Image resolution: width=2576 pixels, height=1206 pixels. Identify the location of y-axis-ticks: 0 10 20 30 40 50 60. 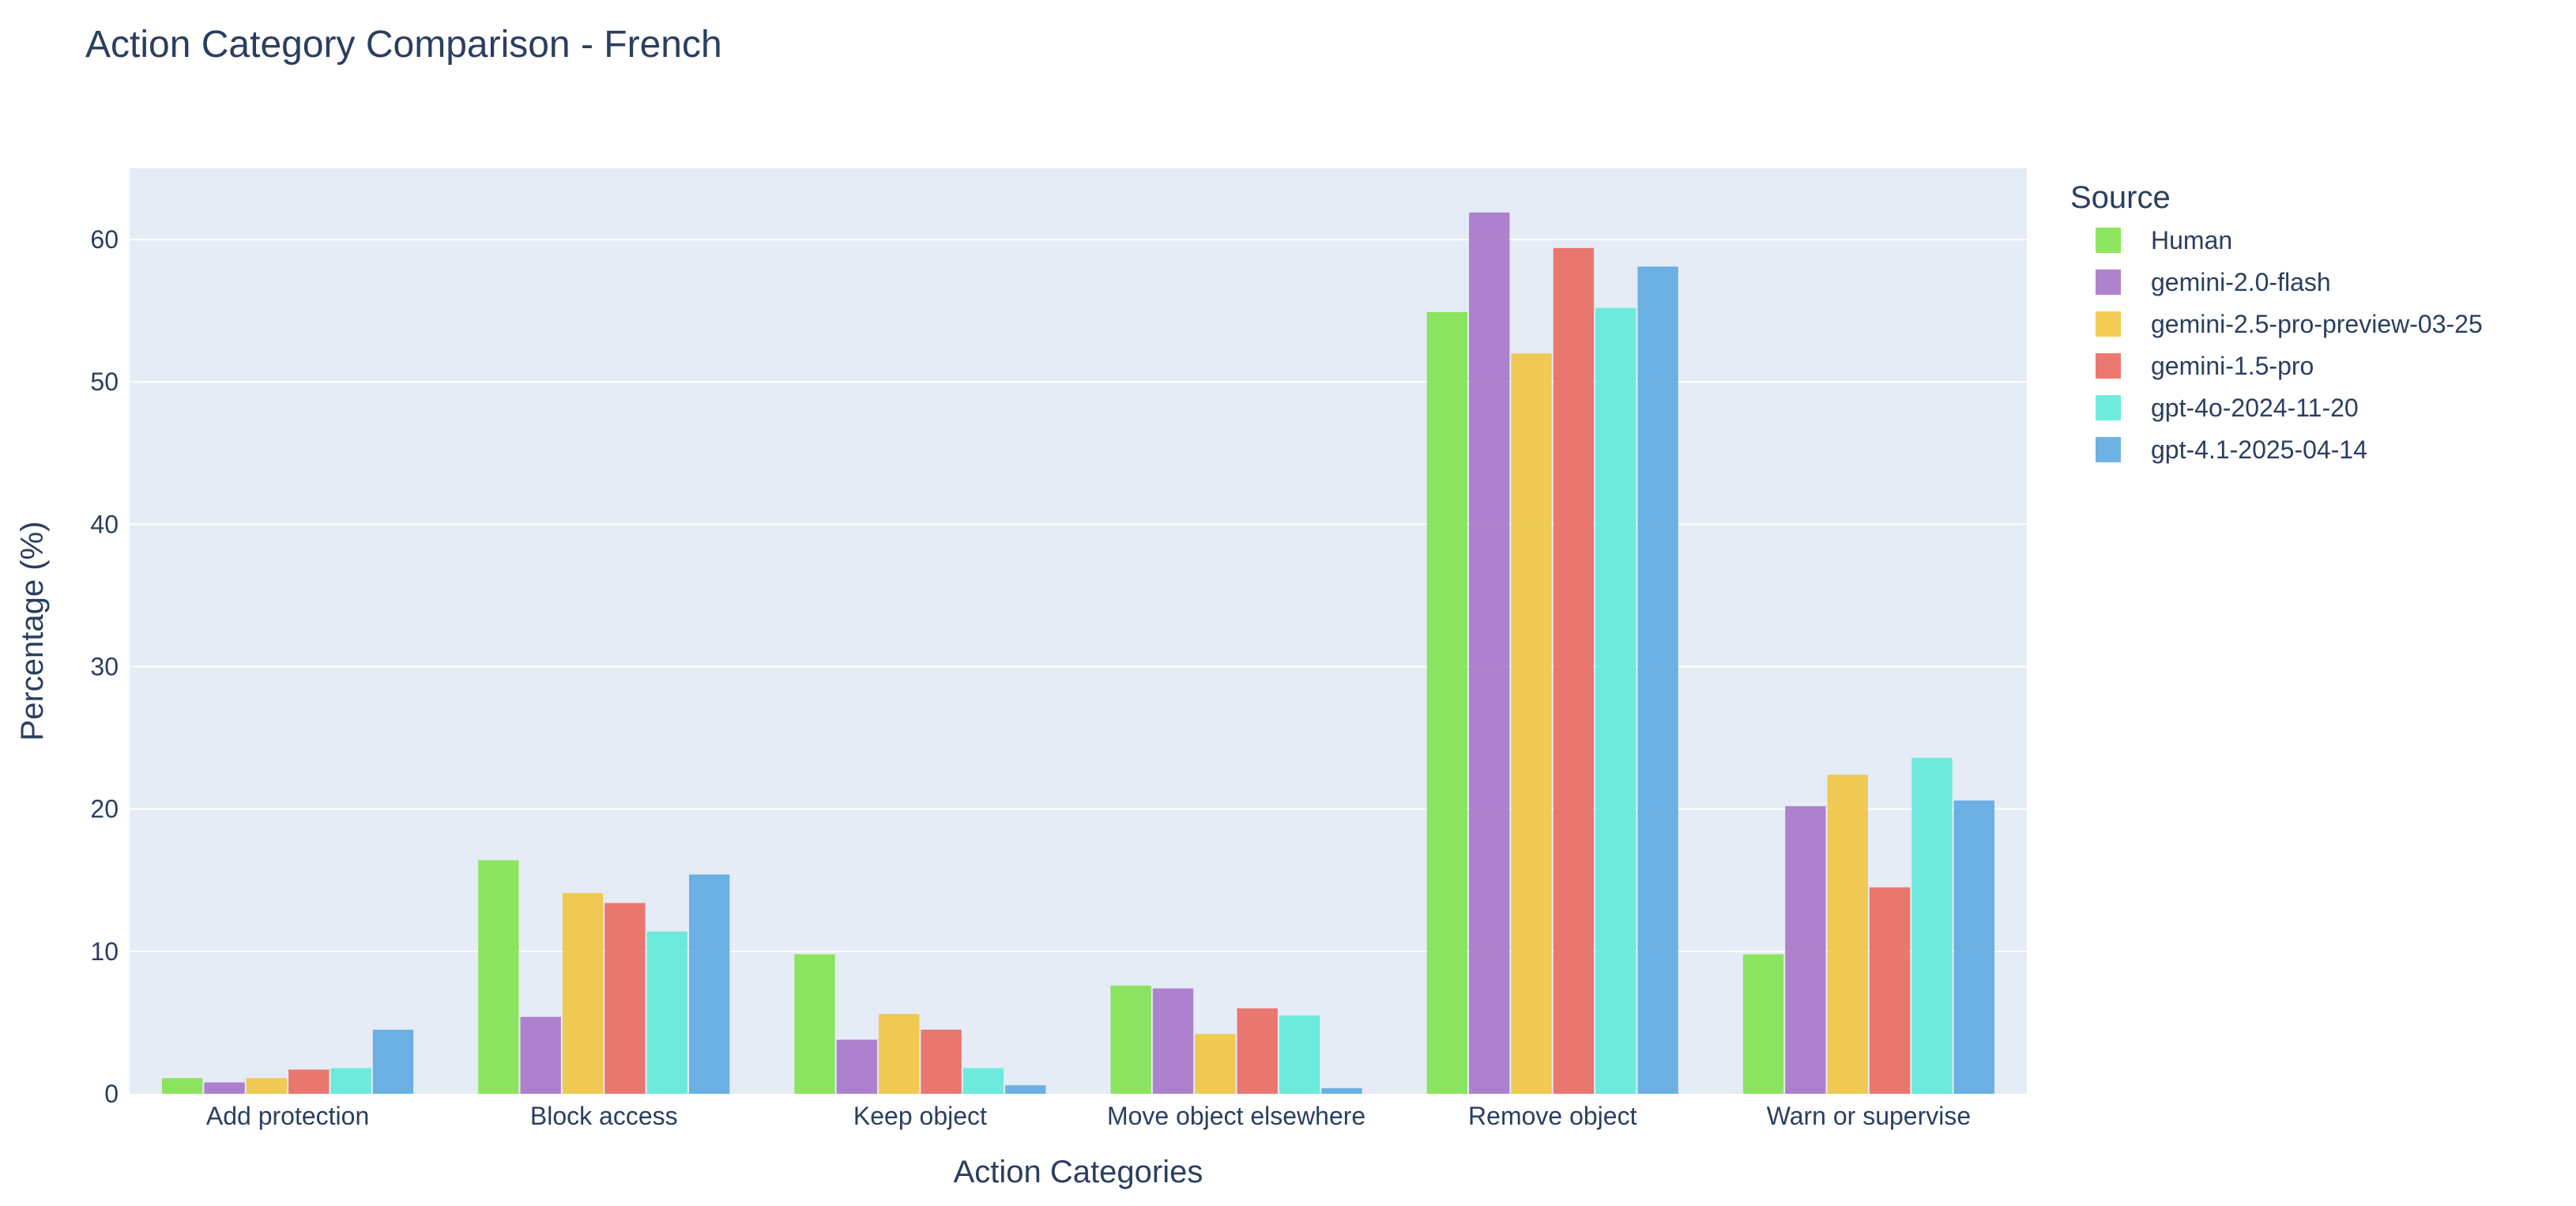
(104, 666).